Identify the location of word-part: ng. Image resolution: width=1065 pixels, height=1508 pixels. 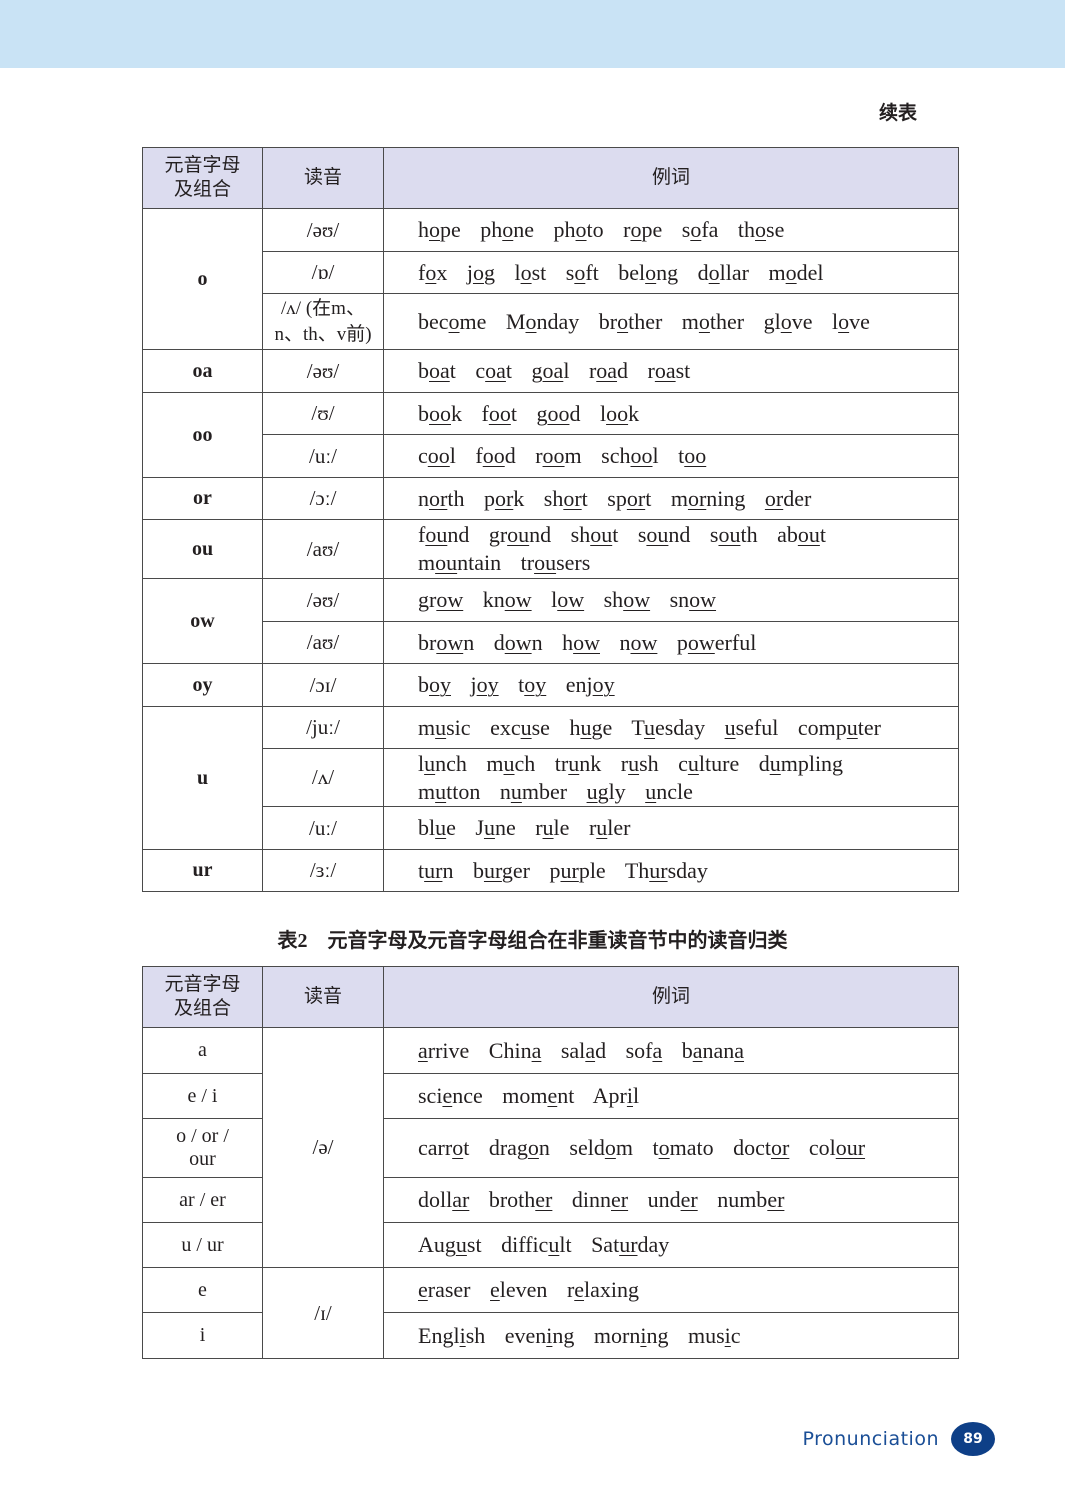
(667, 272).